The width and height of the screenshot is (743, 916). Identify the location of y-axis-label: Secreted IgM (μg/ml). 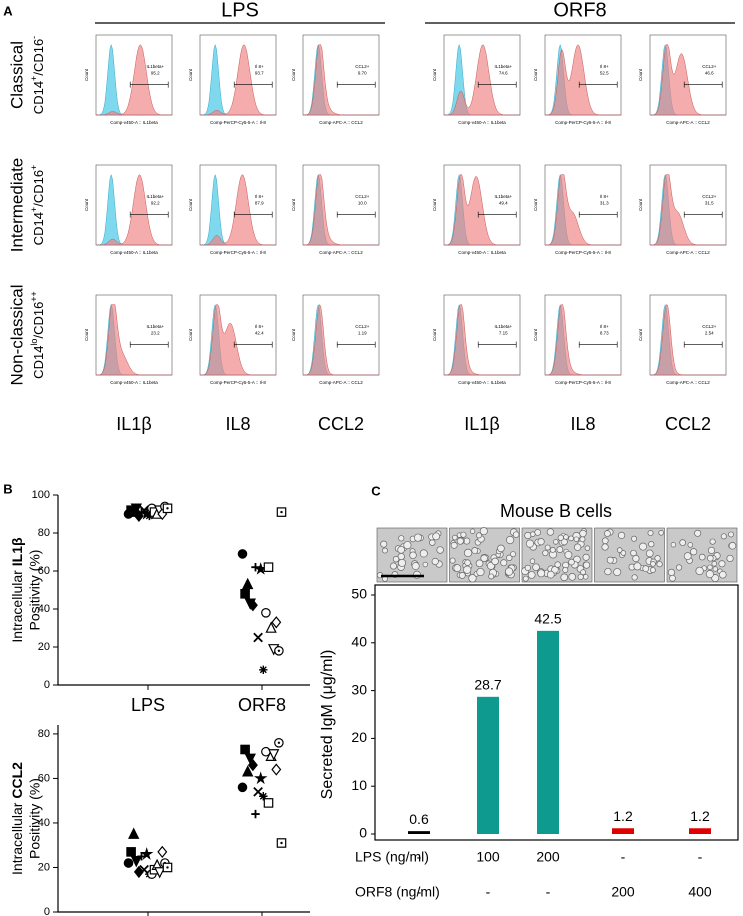
(327, 725).